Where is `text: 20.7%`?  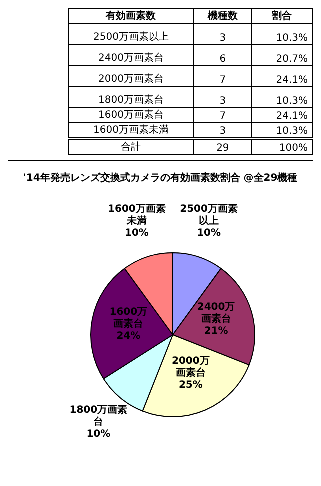 text: 20.7% is located at coordinates (282, 55).